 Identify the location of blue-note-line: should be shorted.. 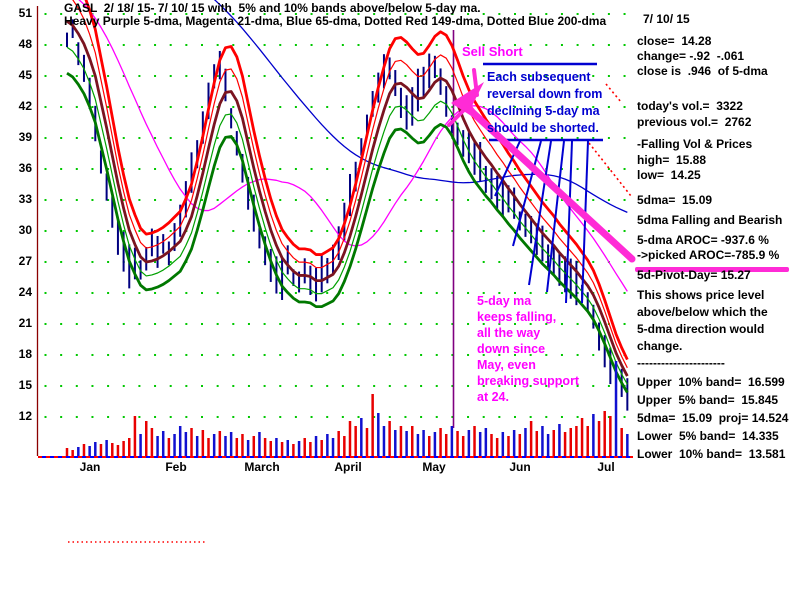
(543, 128).